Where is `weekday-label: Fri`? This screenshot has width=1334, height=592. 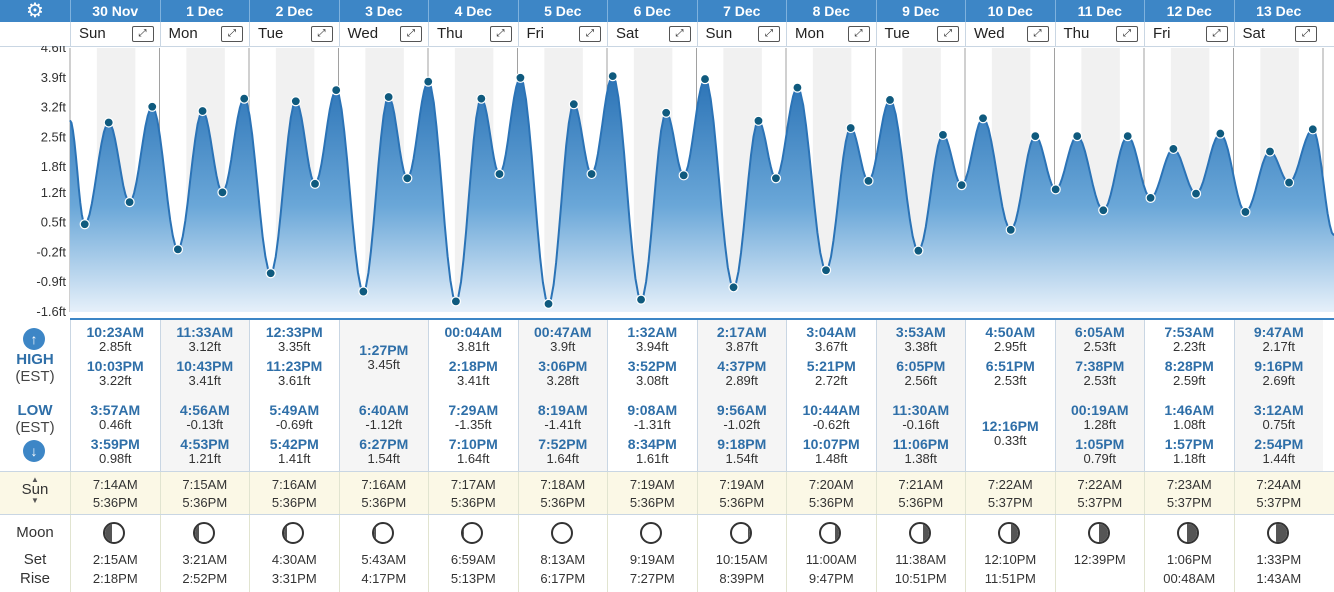 weekday-label: Fri is located at coordinates (535, 33).